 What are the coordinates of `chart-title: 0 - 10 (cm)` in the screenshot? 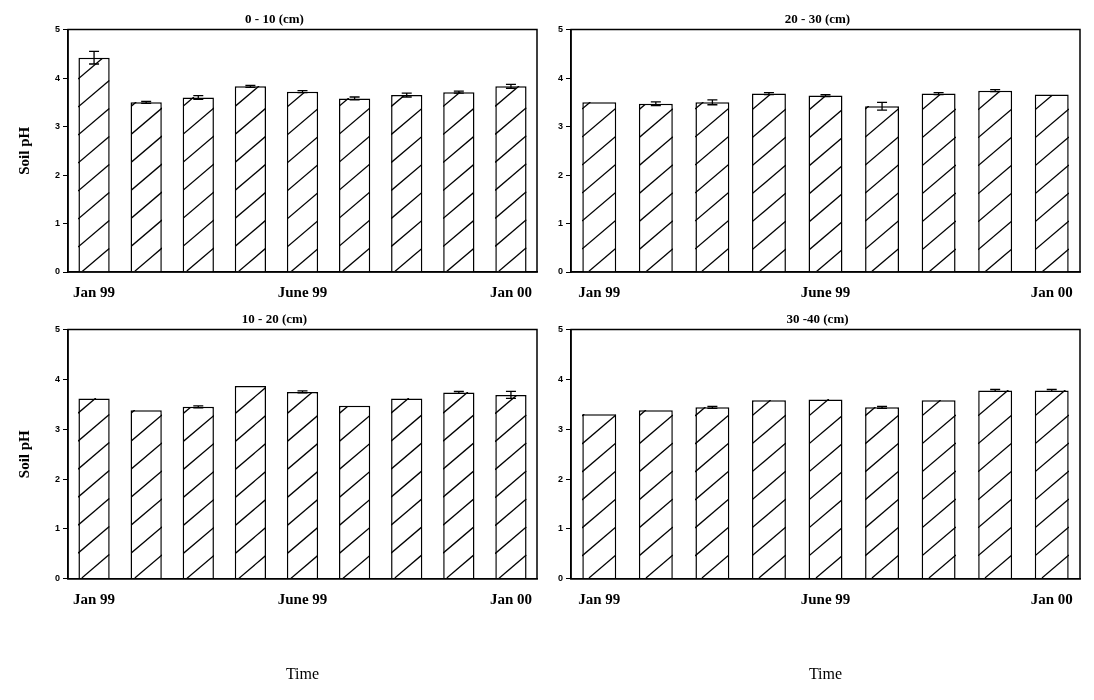 It's located at (274, 19).